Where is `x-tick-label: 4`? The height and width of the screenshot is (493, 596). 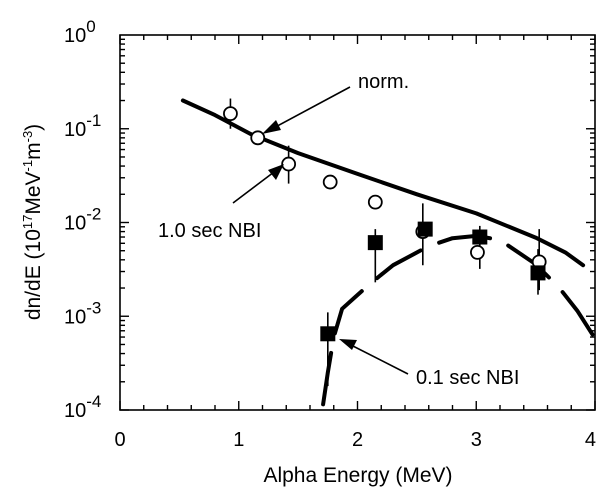
x-tick-label: 4 is located at coordinates (590, 440).